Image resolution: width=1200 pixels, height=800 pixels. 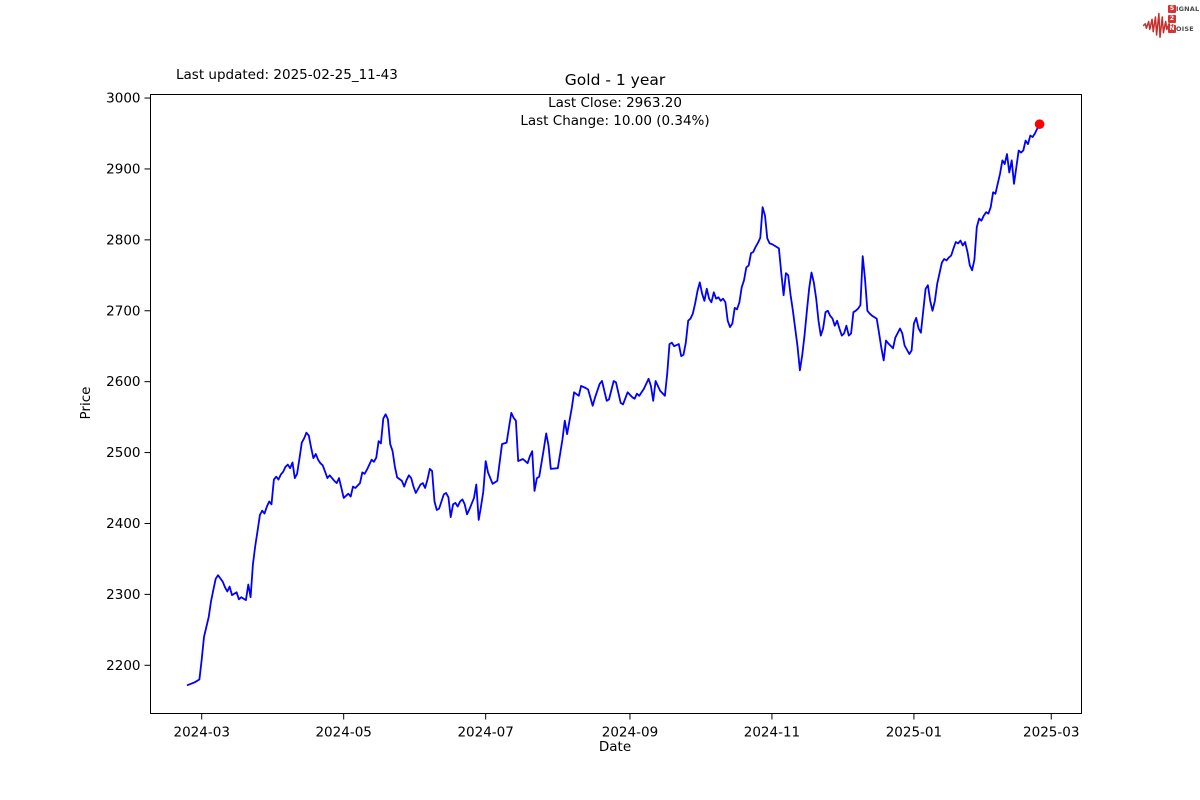 I want to click on x-tick-label: 2025-03, so click(x=1051, y=733).